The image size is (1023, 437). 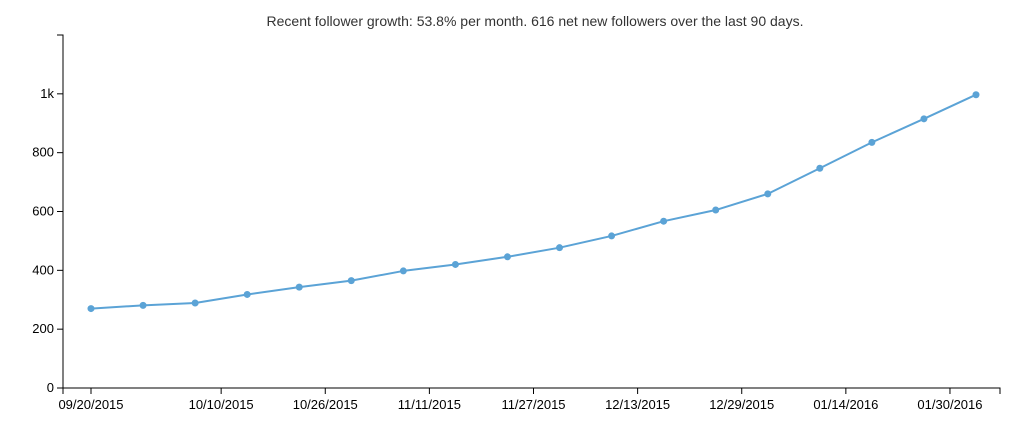 What do you see at coordinates (637, 404) in the screenshot?
I see `x-tick-label: 12/13/2015` at bounding box center [637, 404].